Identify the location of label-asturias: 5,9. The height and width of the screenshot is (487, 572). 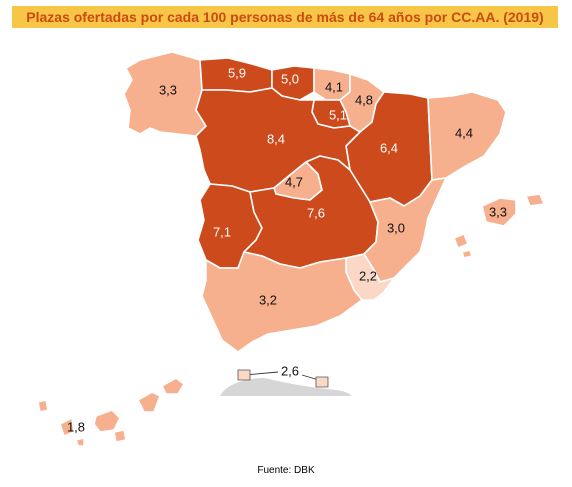
(237, 72).